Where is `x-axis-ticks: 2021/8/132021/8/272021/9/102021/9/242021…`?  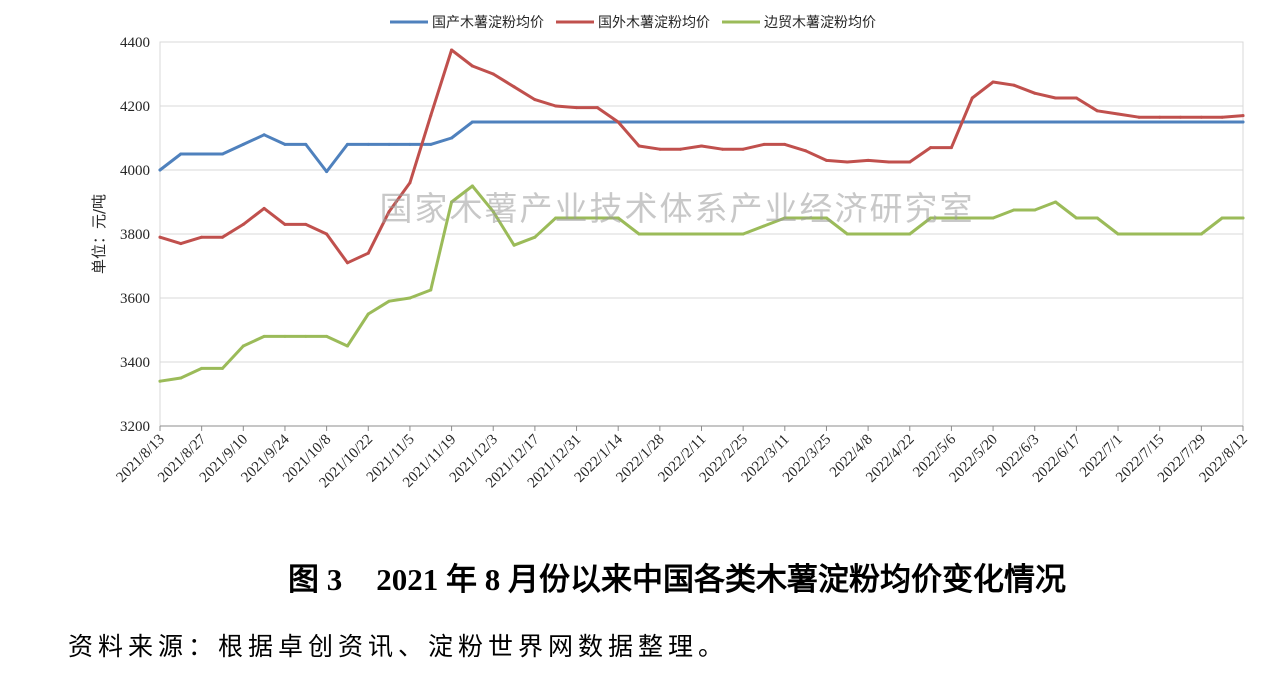
x-axis-ticks: 2021/8/132021/8/272021/9/102021/9/242021… is located at coordinates (682, 458).